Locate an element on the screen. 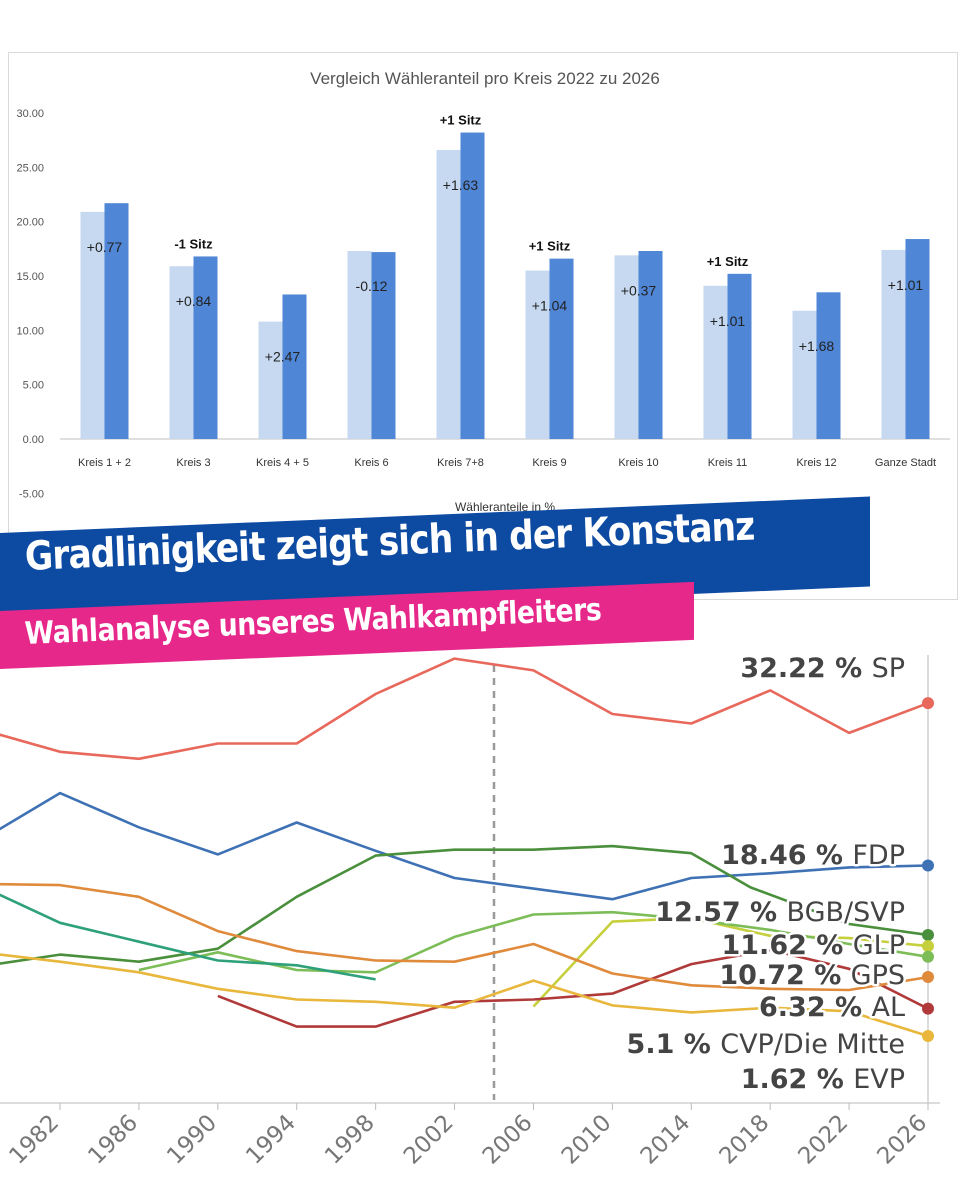 This screenshot has height=1200, width=960. series-label-name: FDP is located at coordinates (878, 855).